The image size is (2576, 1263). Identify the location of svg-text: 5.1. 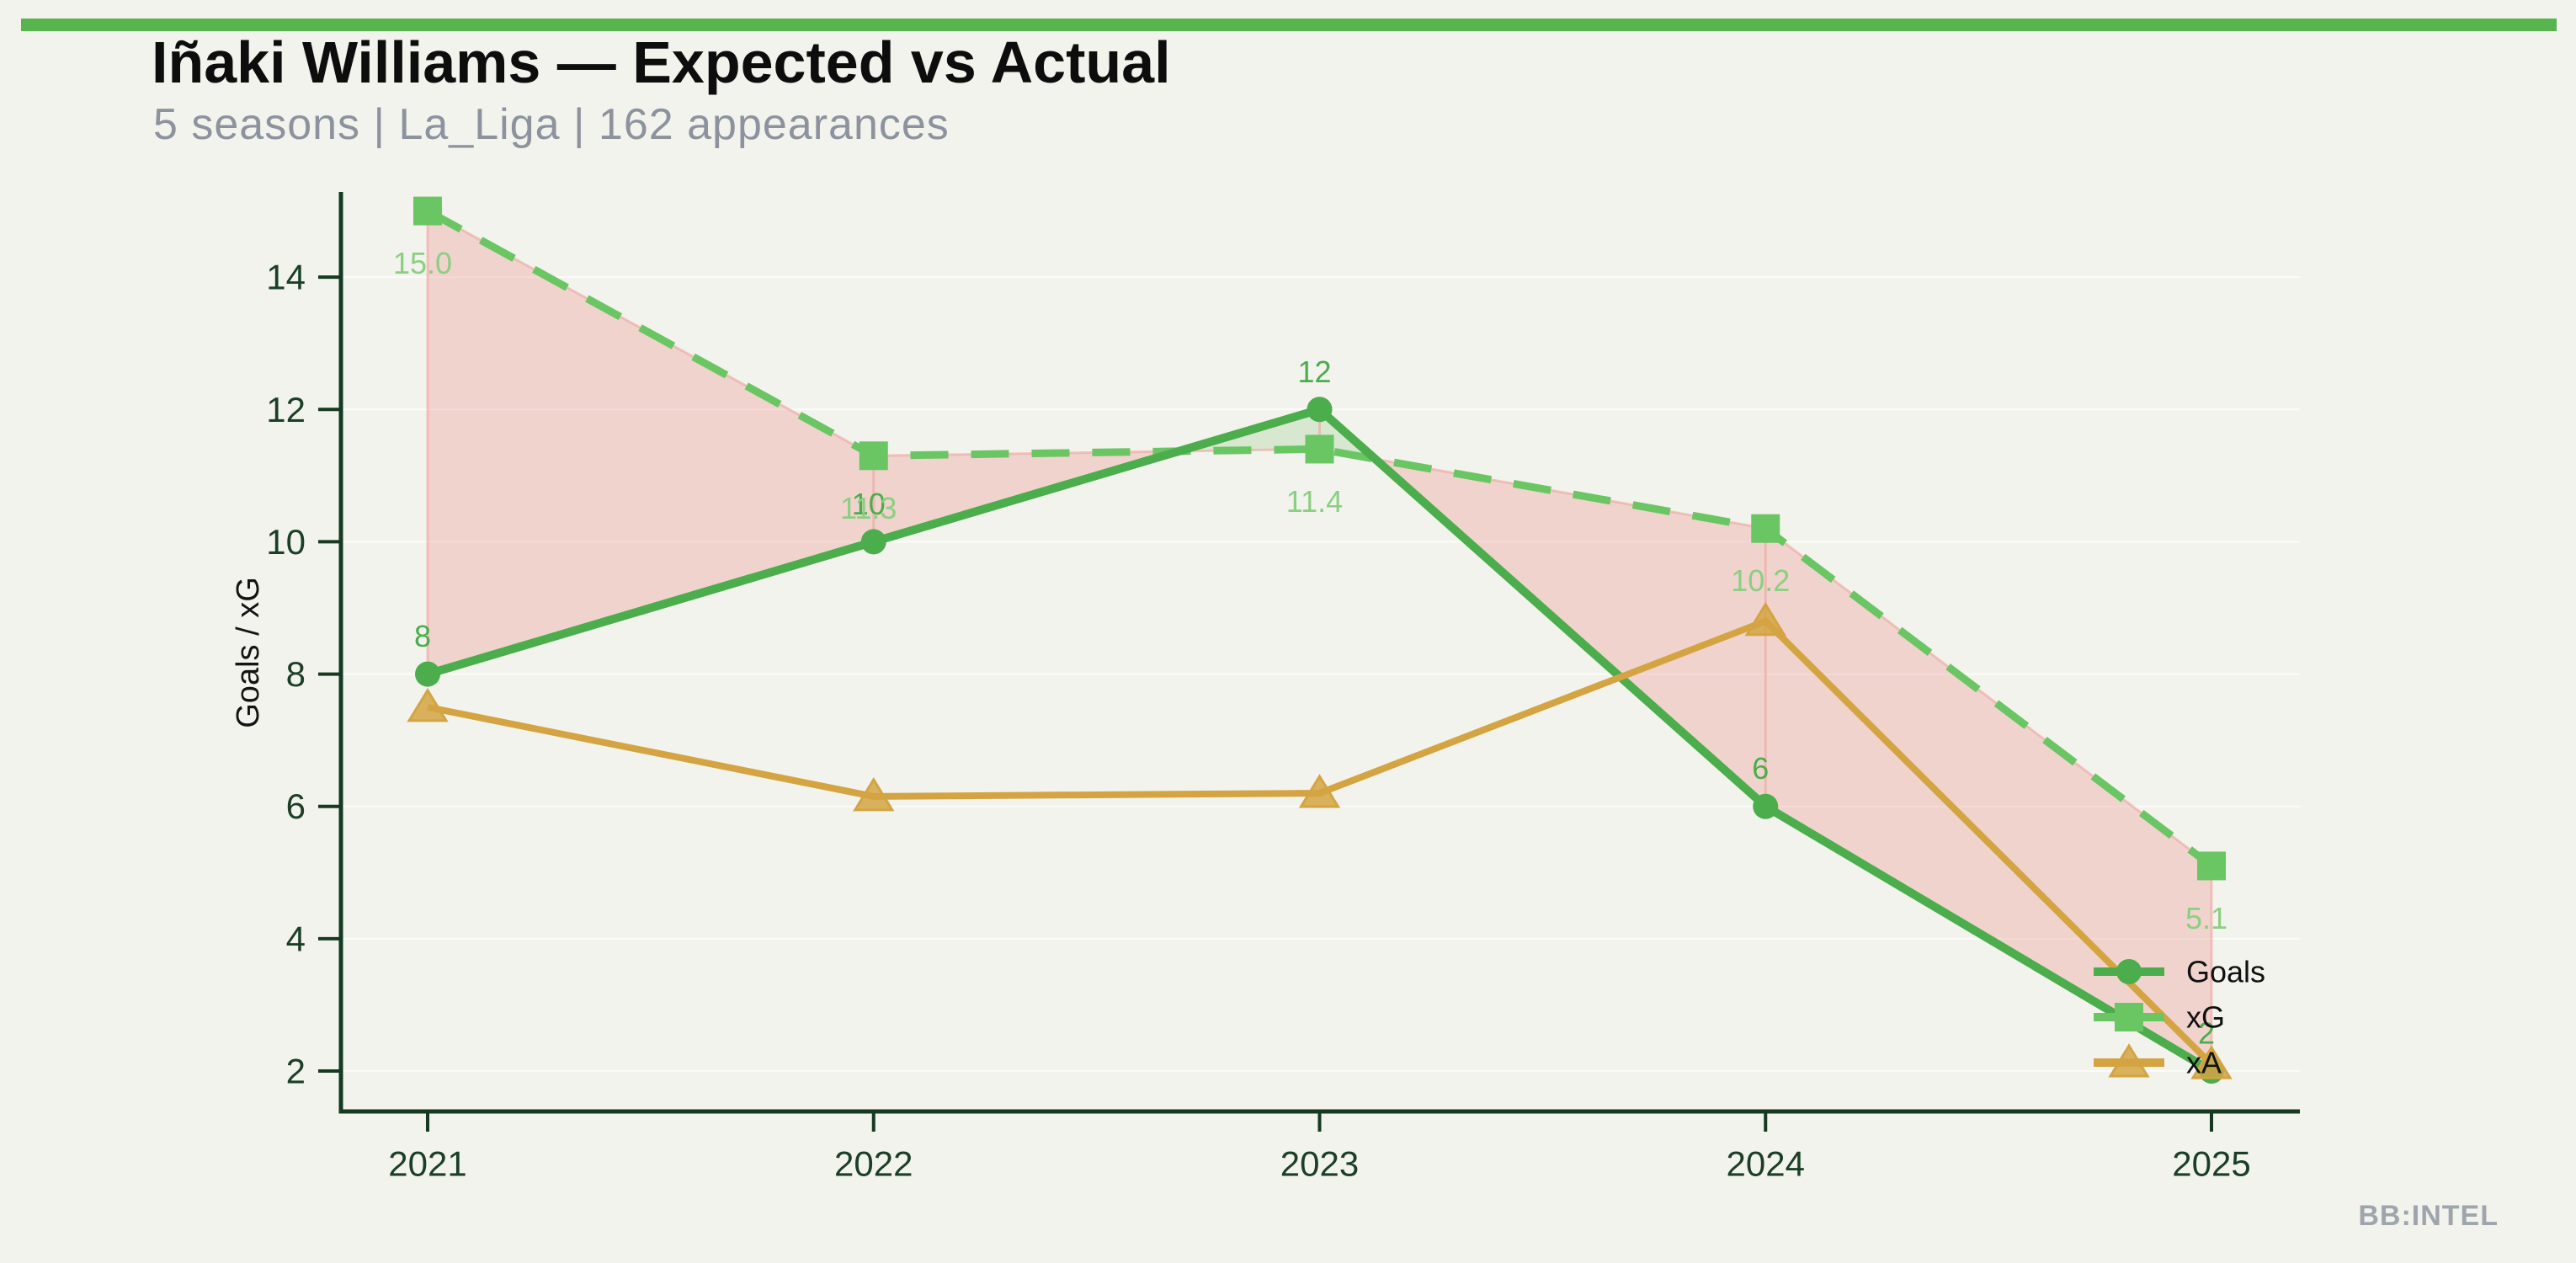
(2206, 918).